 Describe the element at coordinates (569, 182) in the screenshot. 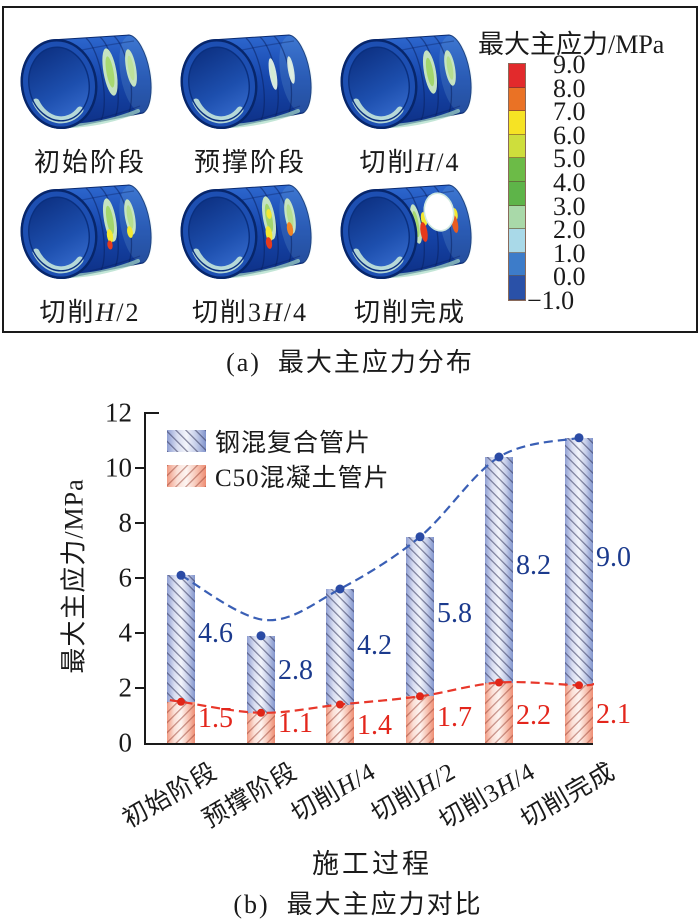

I see `colorbar-tick-label: 4.0` at that location.